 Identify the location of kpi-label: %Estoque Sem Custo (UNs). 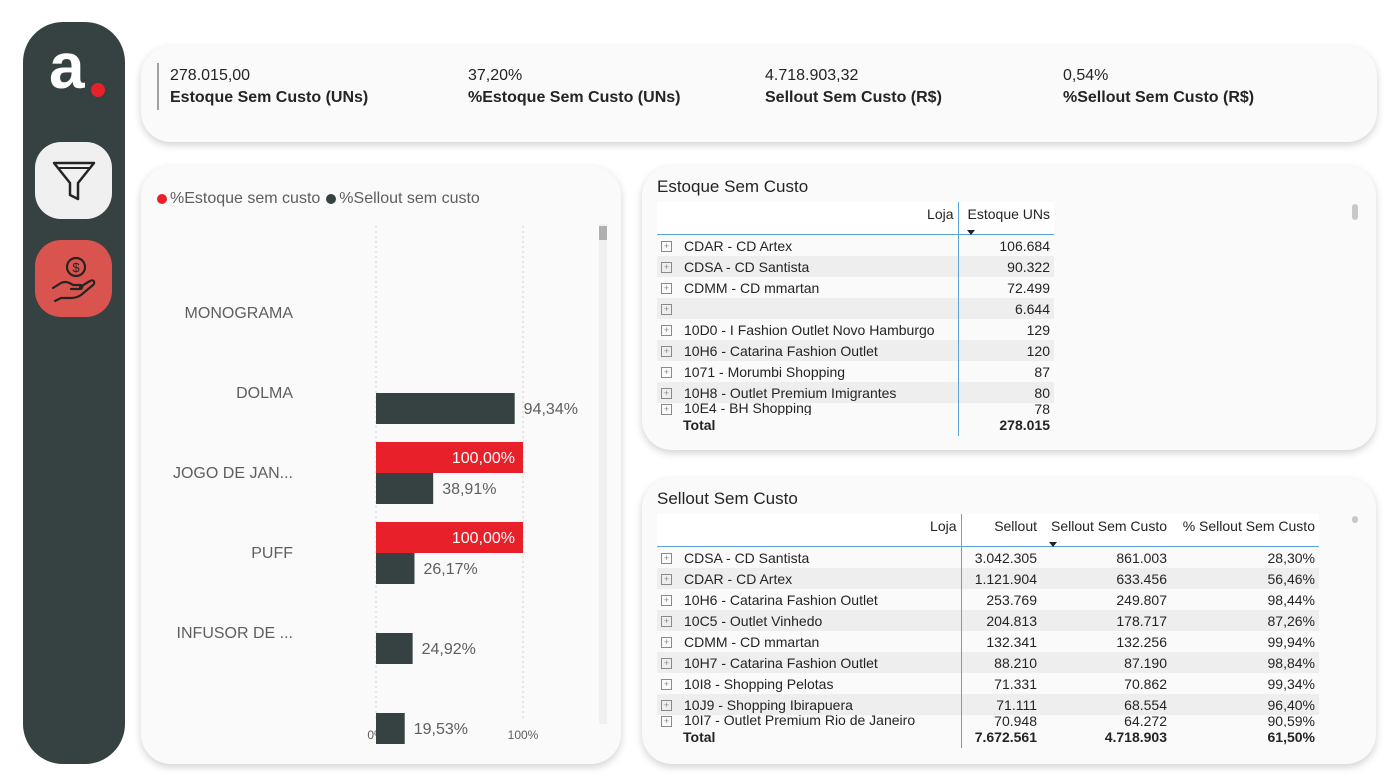
(574, 97).